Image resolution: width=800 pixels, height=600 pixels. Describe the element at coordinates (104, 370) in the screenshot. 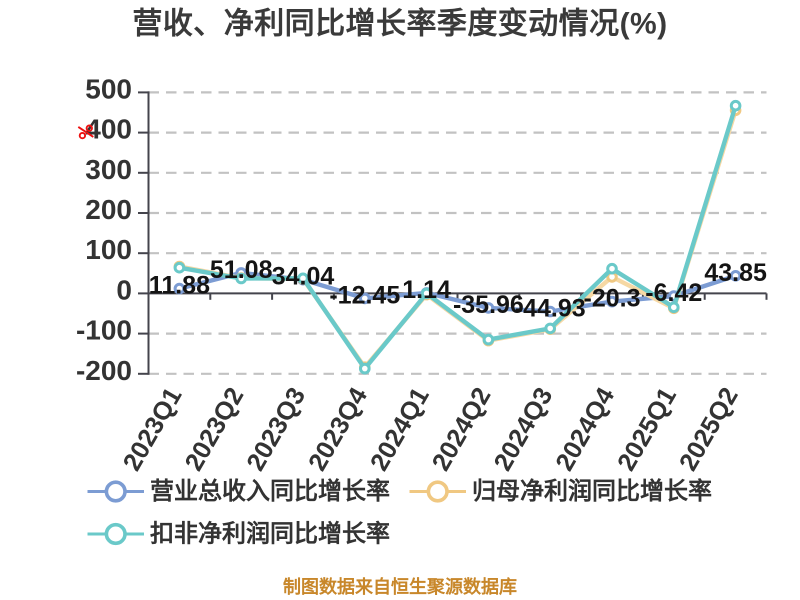

I see `svg-text: -200` at that location.